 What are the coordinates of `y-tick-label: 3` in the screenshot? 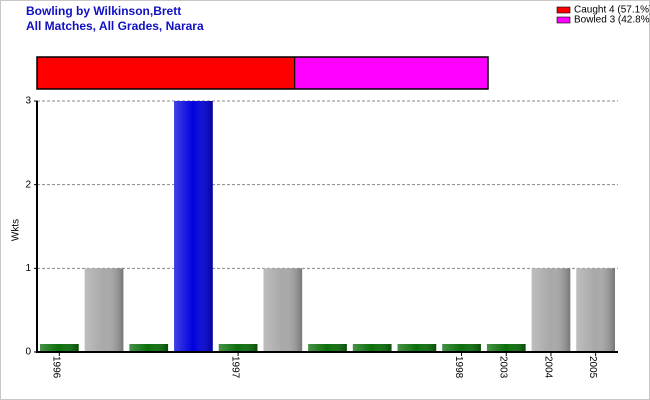 It's located at (28, 101).